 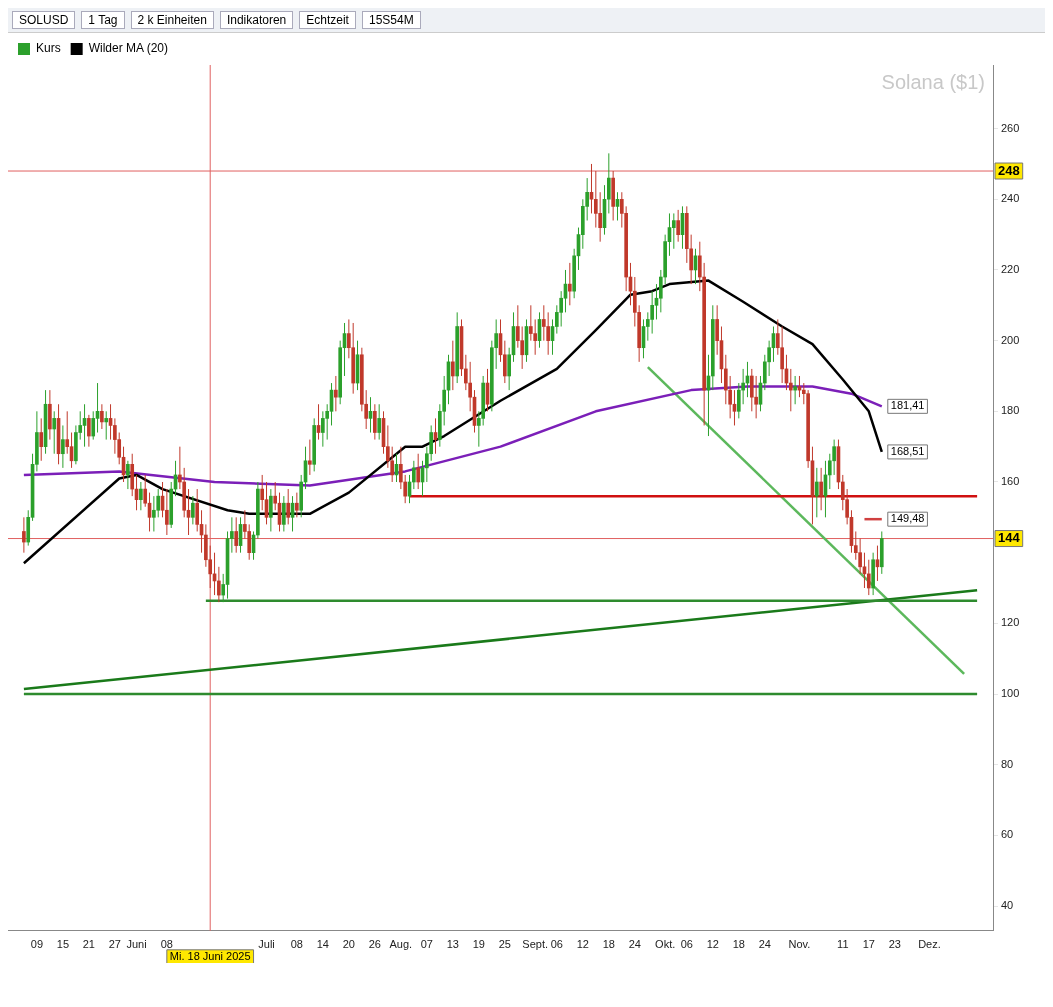 I want to click on legend-label: Wilder MA (20), so click(x=128, y=48).